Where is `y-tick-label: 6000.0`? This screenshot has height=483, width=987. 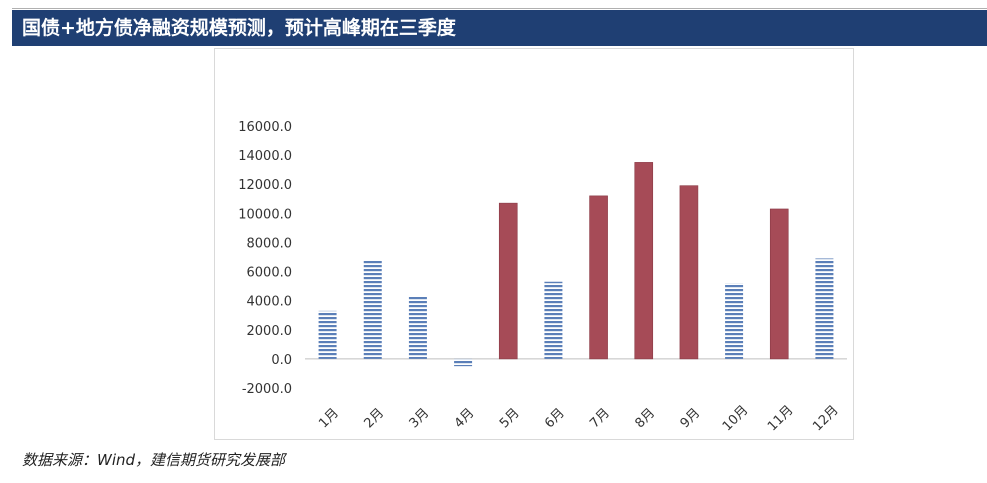 y-tick-label: 6000.0 is located at coordinates (270, 273).